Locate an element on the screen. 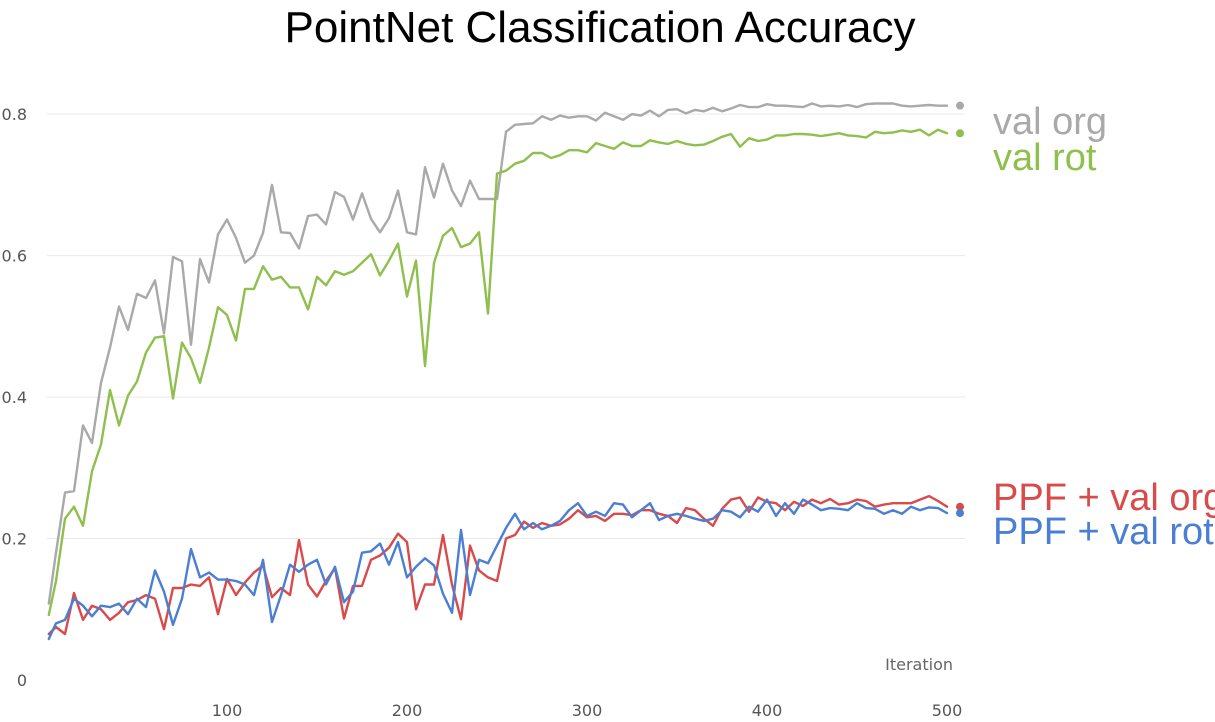 This screenshot has width=1215, height=722. y-tick-label: 0.2 is located at coordinates (14, 539).